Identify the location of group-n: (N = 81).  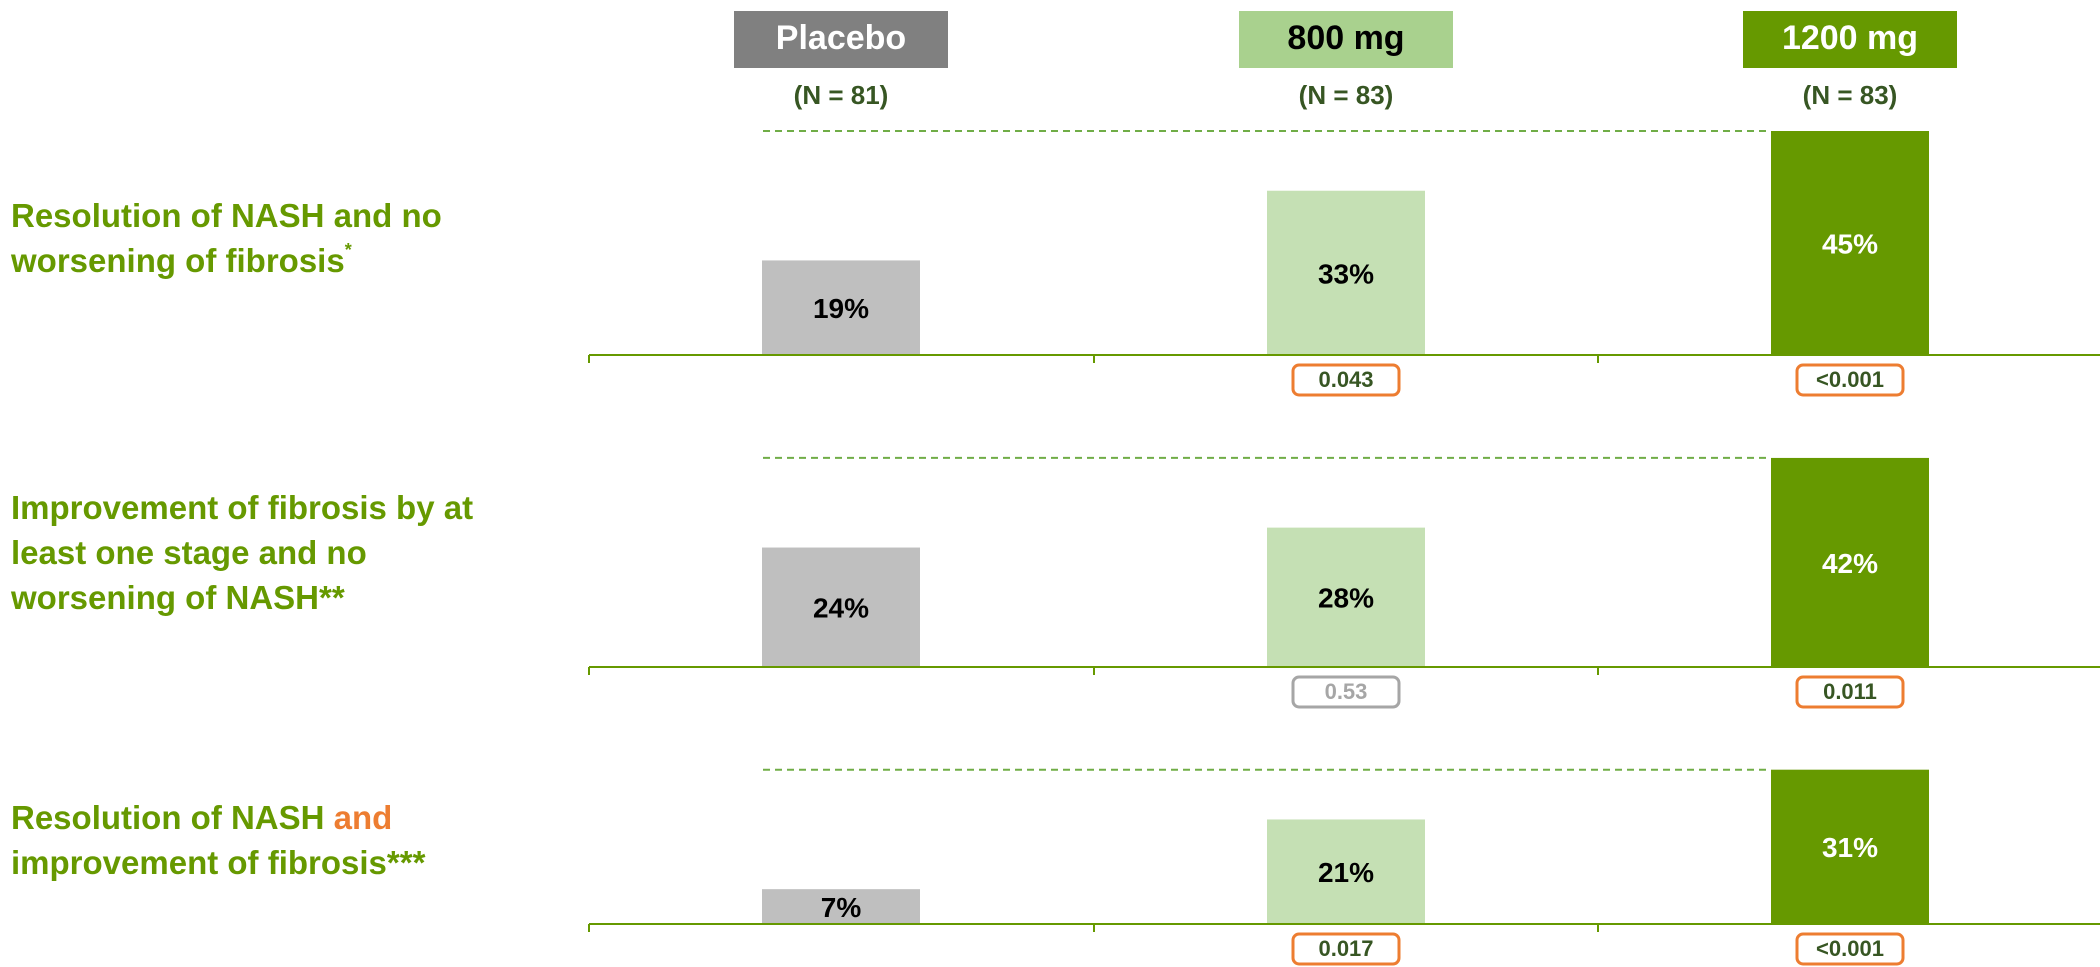
(841, 95).